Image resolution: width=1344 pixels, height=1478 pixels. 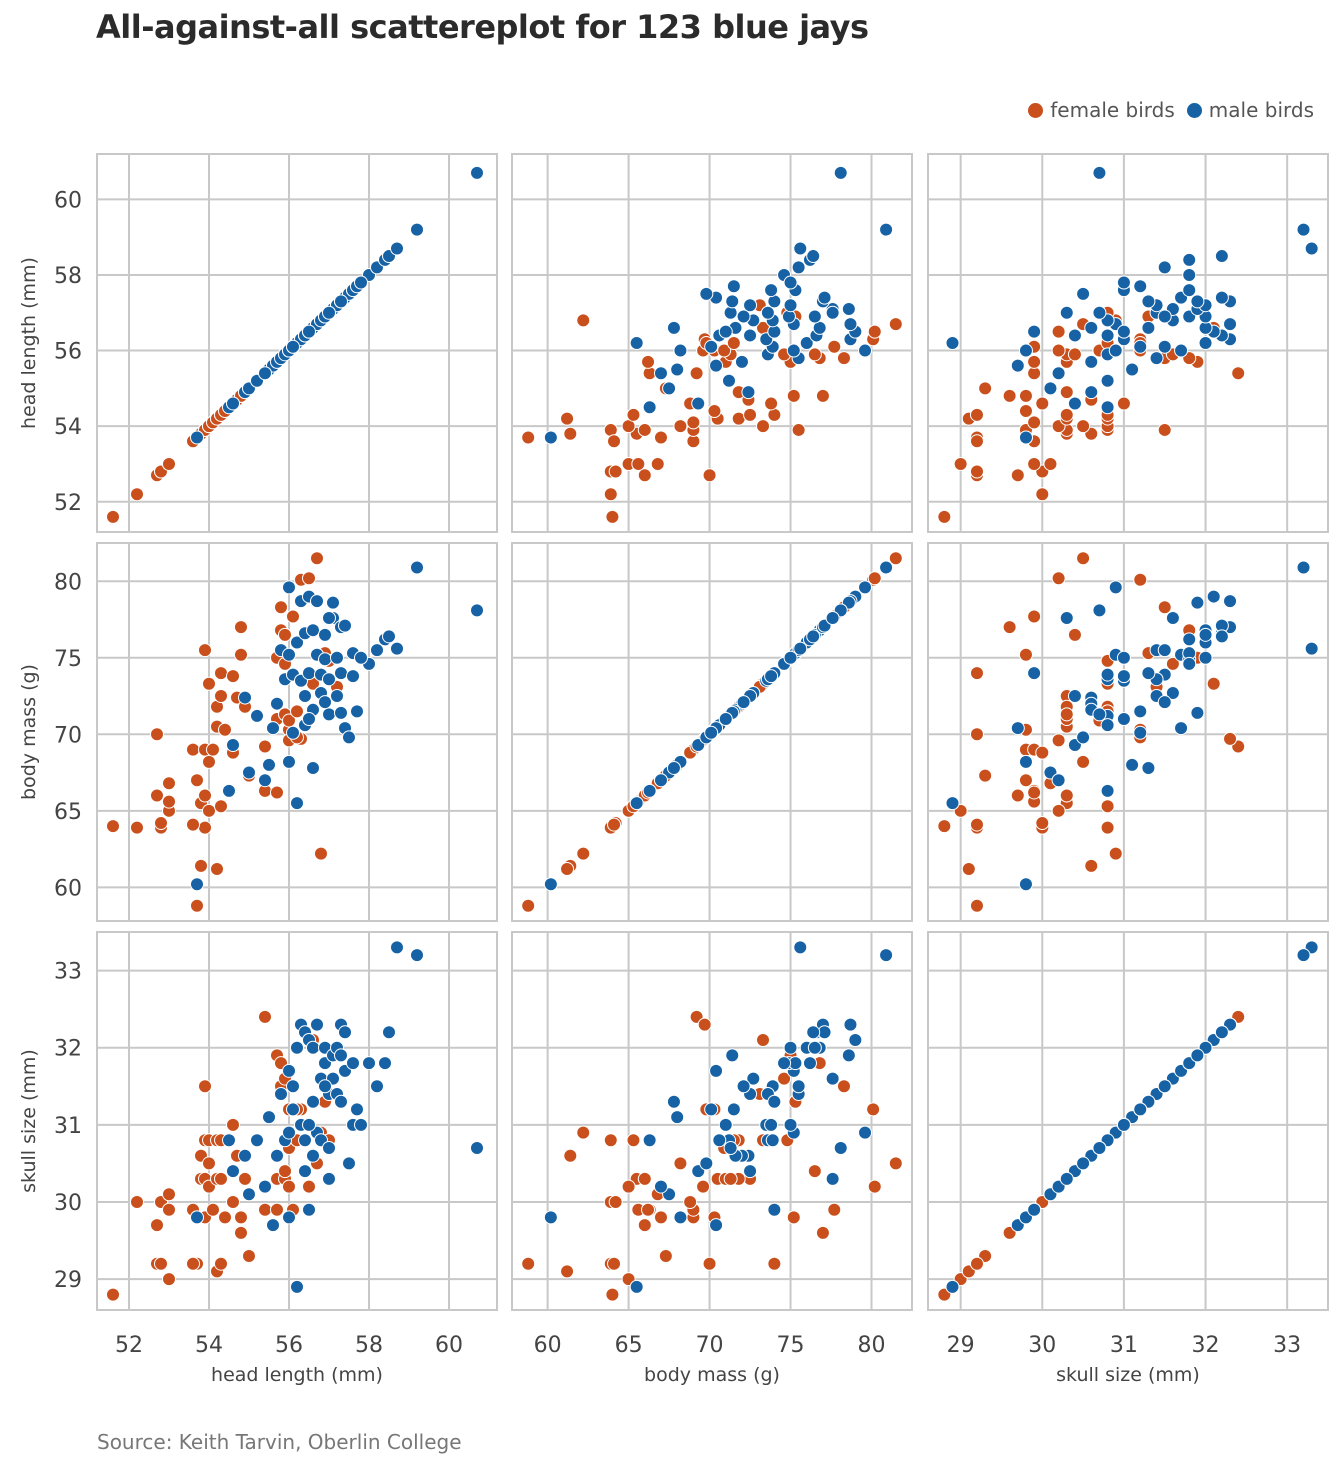 I want to click on panel-mass-vs-mass, so click(x=712, y=732).